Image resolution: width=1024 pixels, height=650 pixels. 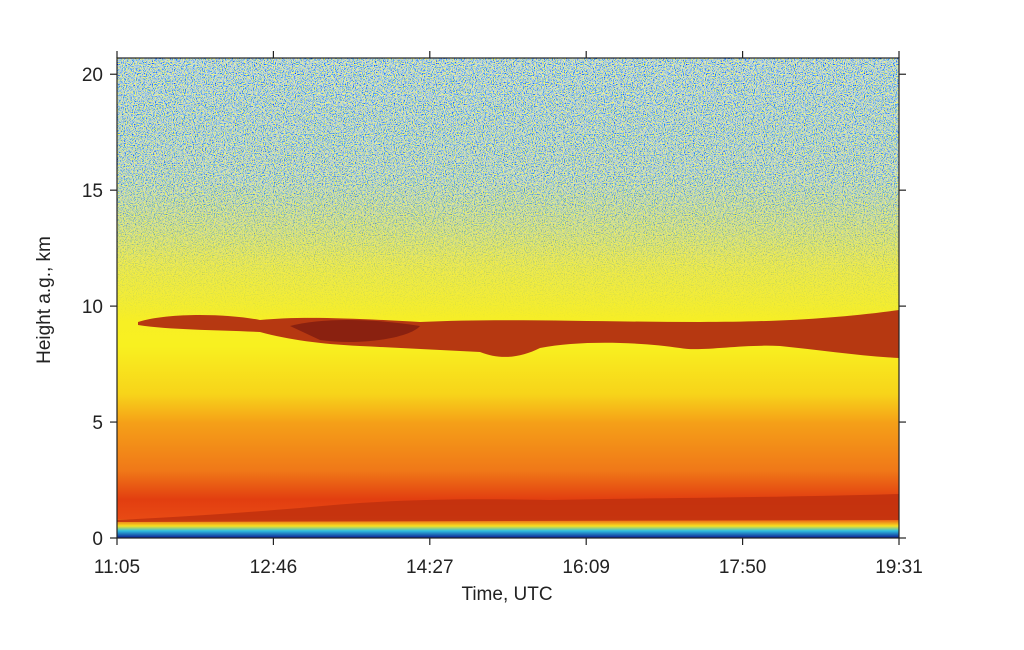 I want to click on y-tick-label: 15, so click(x=92, y=191).